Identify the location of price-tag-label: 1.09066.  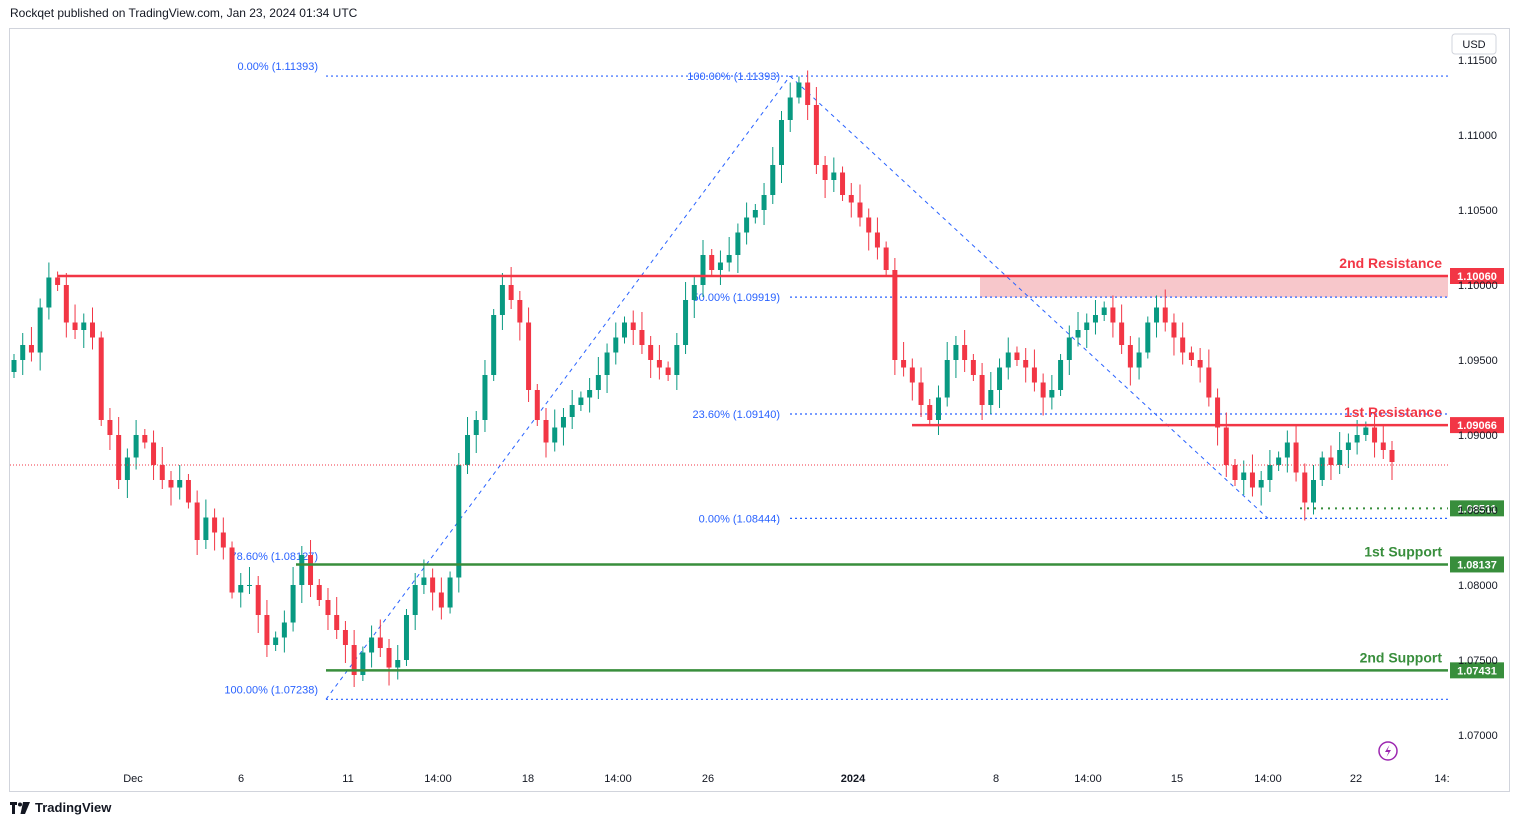
(1477, 426).